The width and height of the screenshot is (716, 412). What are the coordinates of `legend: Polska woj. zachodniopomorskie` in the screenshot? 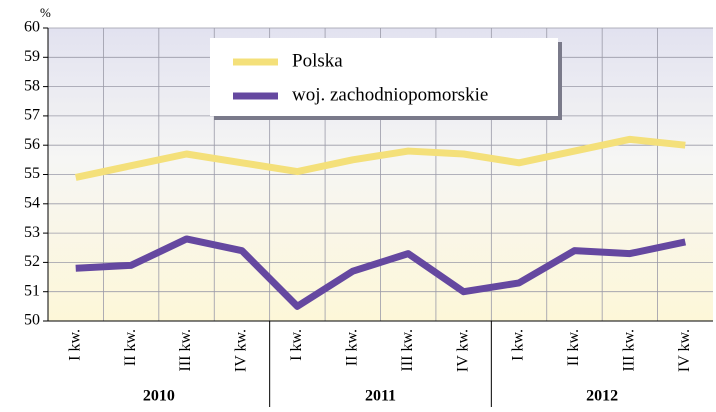 It's located at (386, 79).